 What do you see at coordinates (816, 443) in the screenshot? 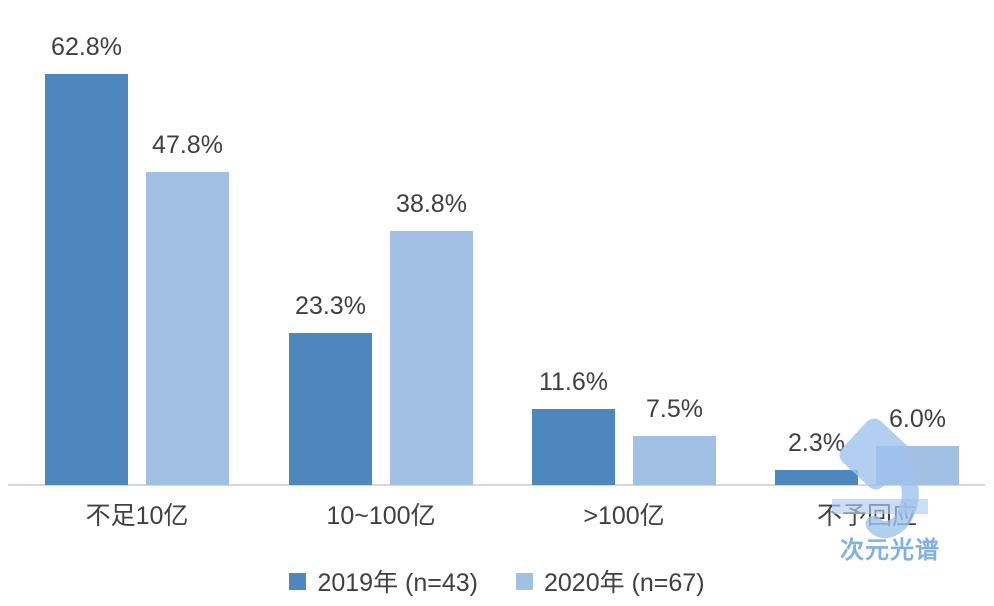
I see `bar-value-label: 2.3%` at bounding box center [816, 443].